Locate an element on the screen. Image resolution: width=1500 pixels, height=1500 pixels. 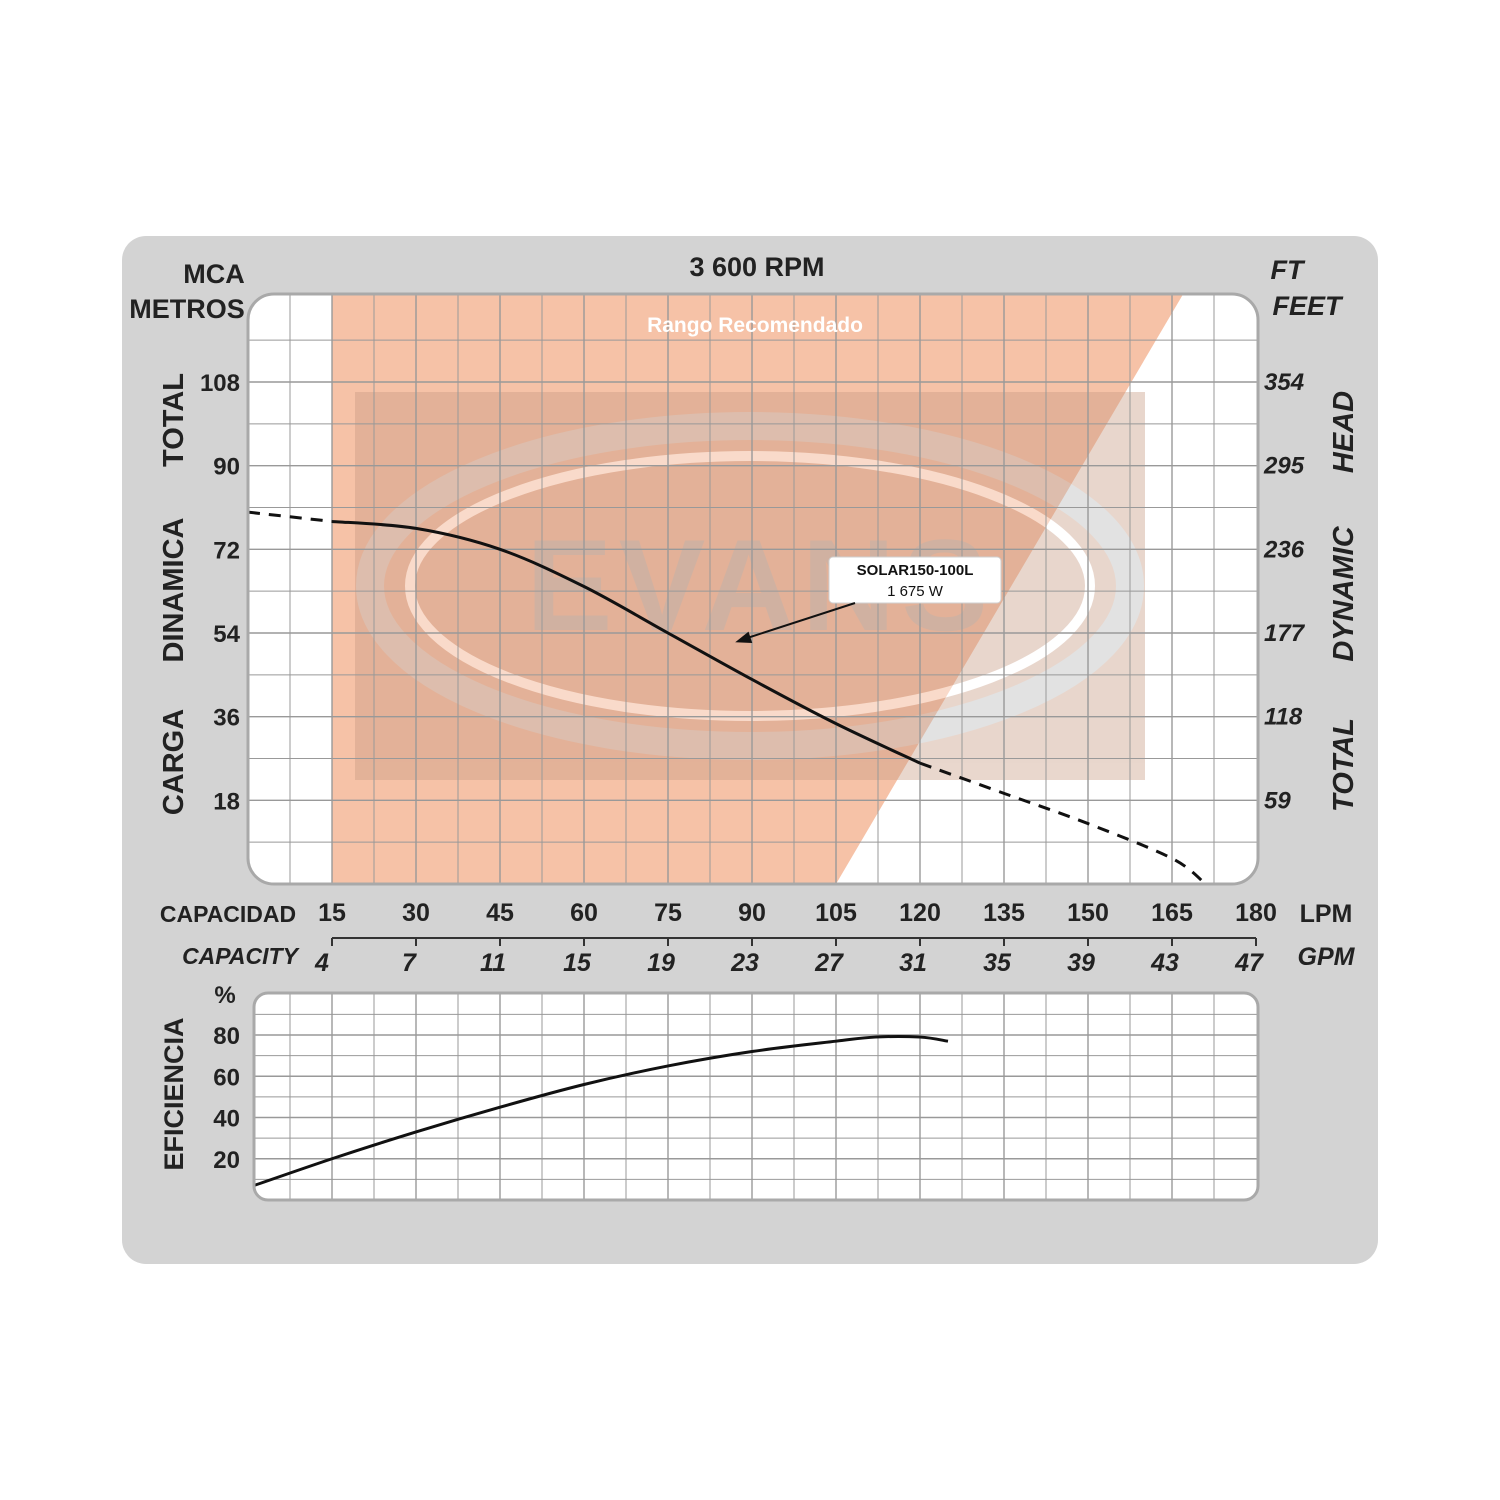
y-tick-label-m: 90 is located at coordinates (226, 467).